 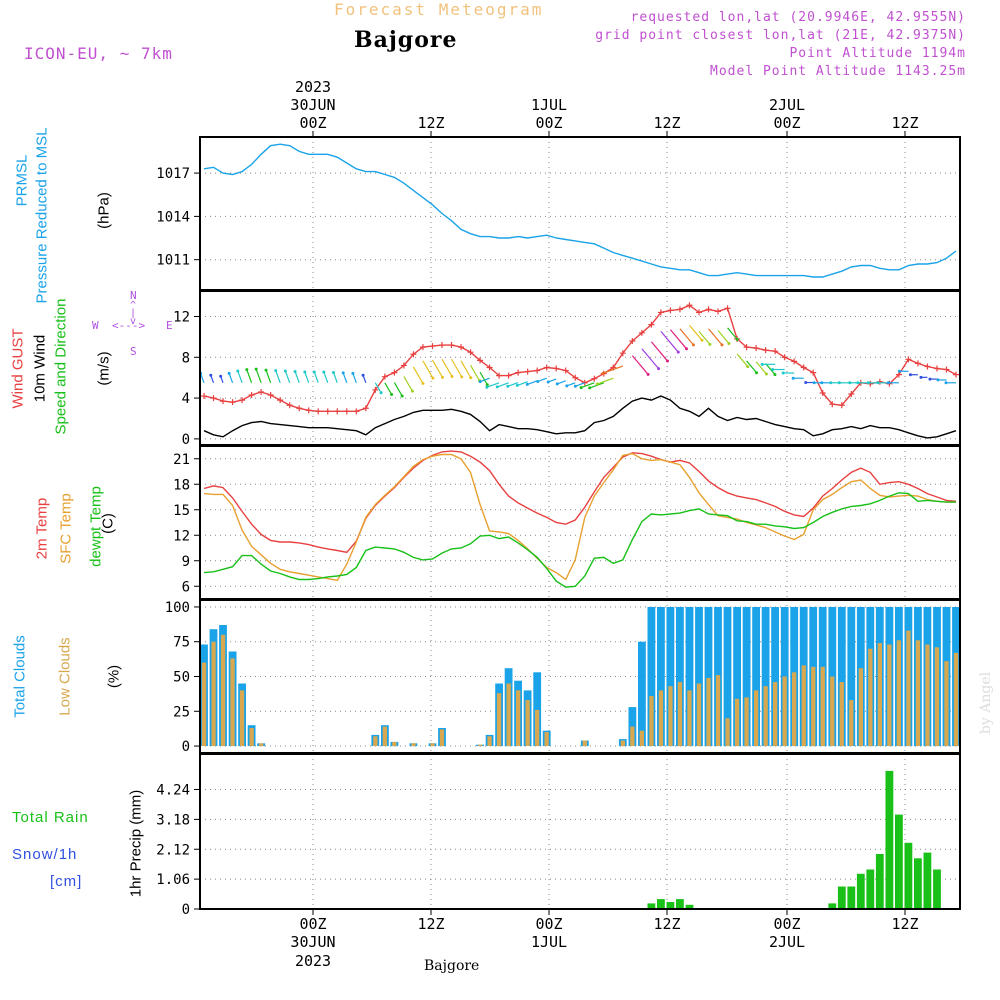 I want to click on y-tick-label: 0, so click(x=186, y=747).